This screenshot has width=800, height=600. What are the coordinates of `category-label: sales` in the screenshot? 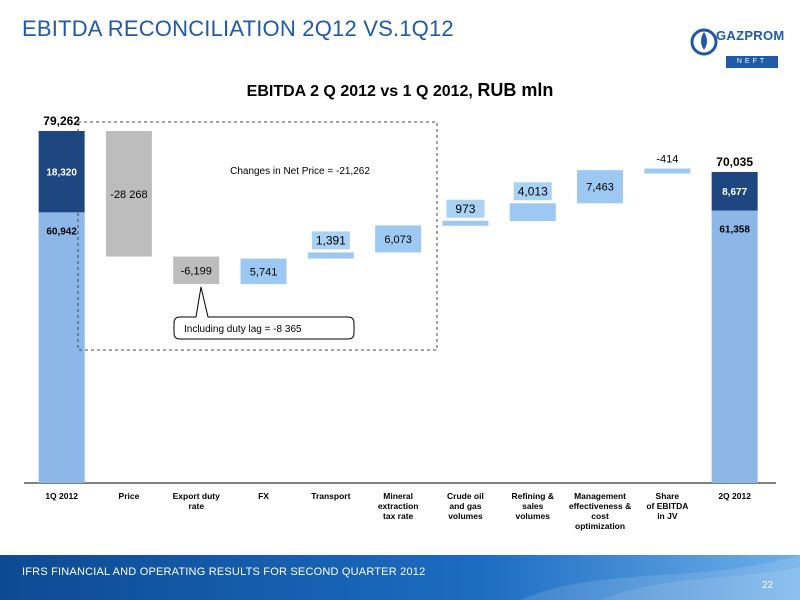 It's located at (533, 506).